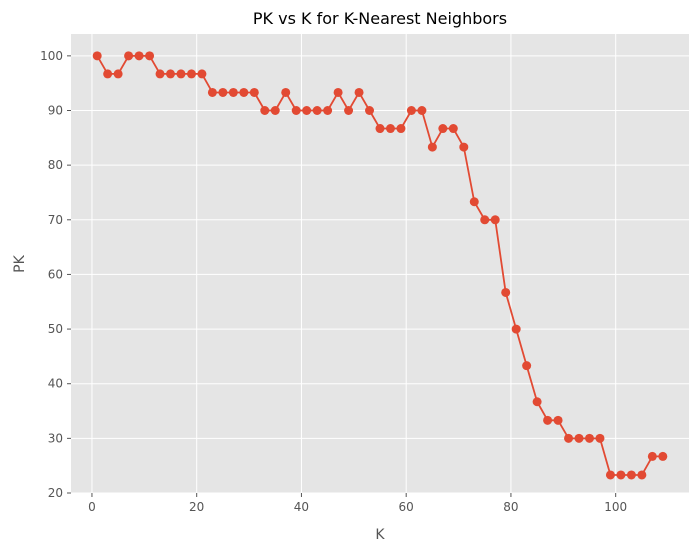  What do you see at coordinates (406, 507) in the screenshot?
I see `x-tick-label: 60` at bounding box center [406, 507].